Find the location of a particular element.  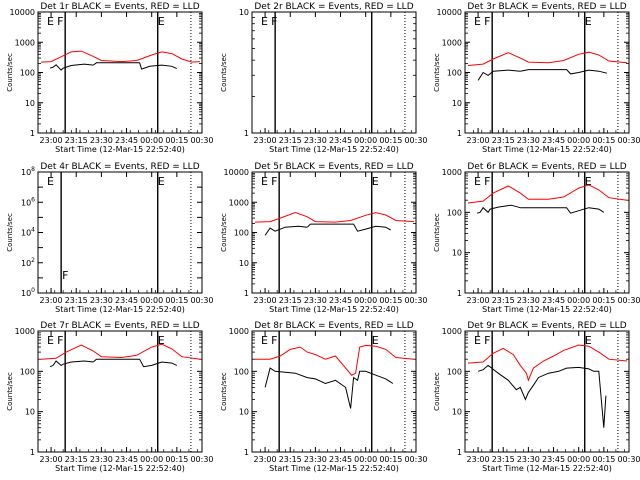

panel-title: Det 9r BLACK = Events, RED = LLD is located at coordinates (546, 326).